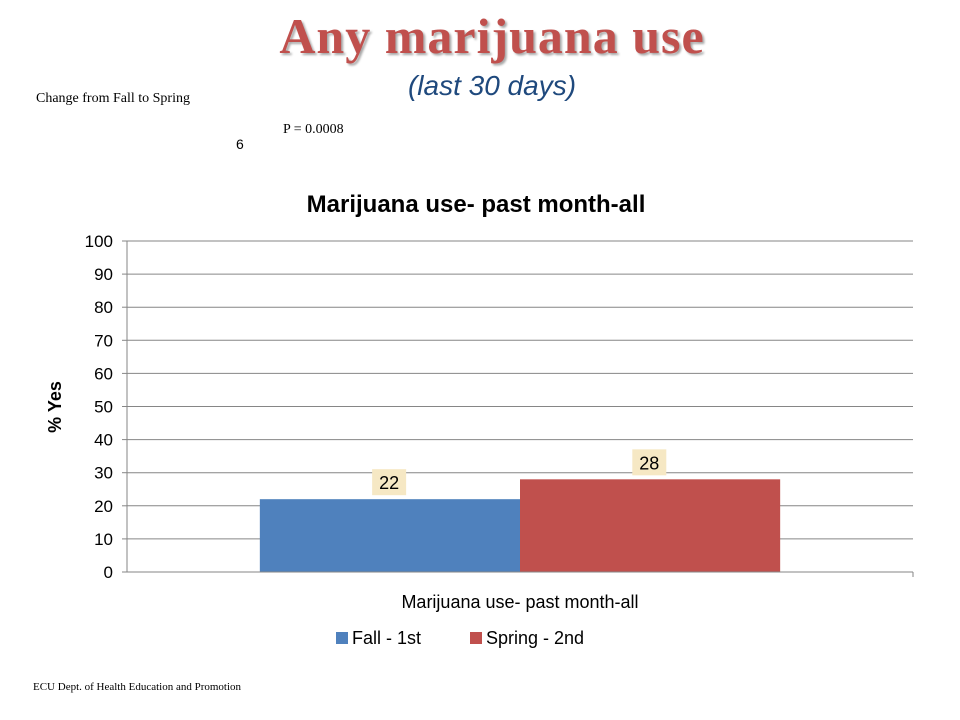 The image size is (960, 720). What do you see at coordinates (492, 85) in the screenshot?
I see `slide-subtitle: (last 30 days)` at bounding box center [492, 85].